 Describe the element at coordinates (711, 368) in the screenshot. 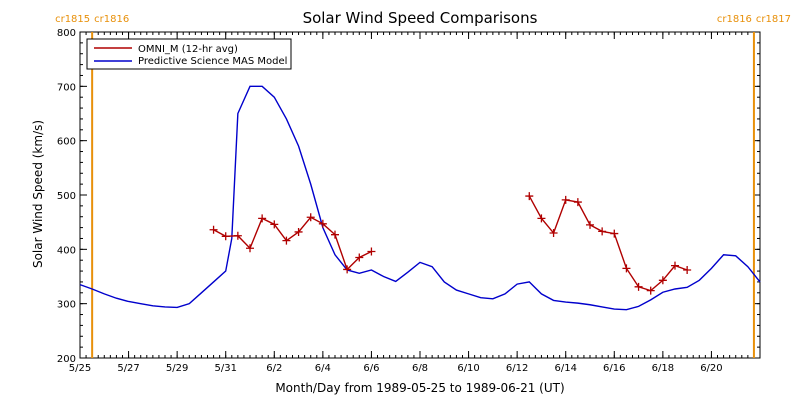

I see `x-tick-label: 6/20` at that location.